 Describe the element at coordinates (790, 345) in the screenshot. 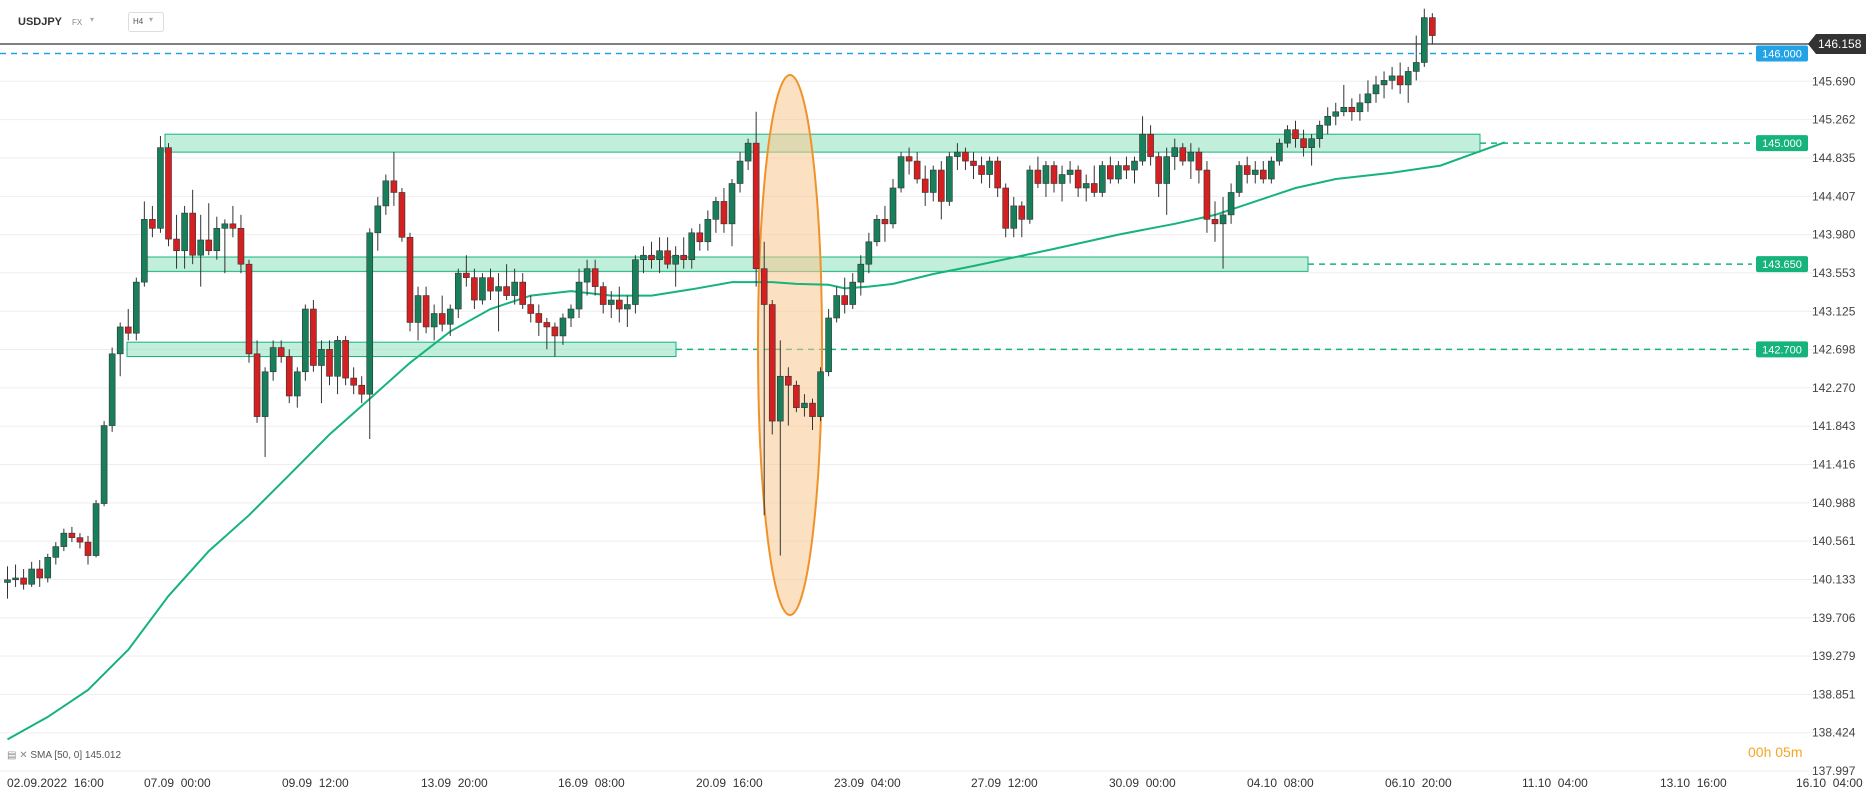

I see `intervention-ellipse` at that location.